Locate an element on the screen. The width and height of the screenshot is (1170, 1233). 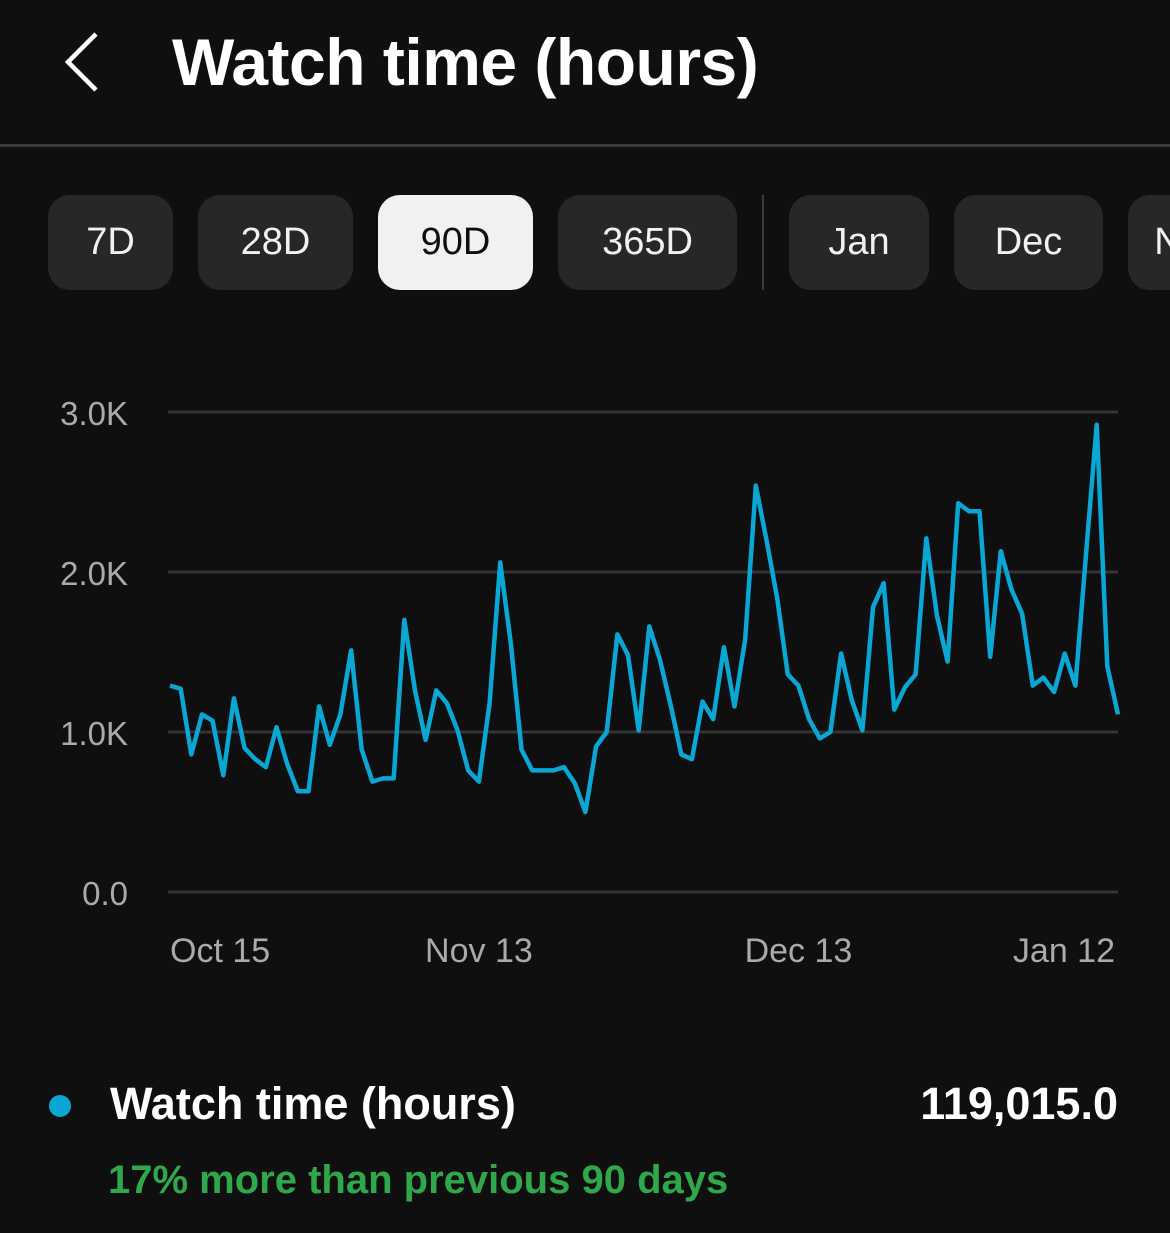
page-title: Watch time (hours) is located at coordinates (465, 62).